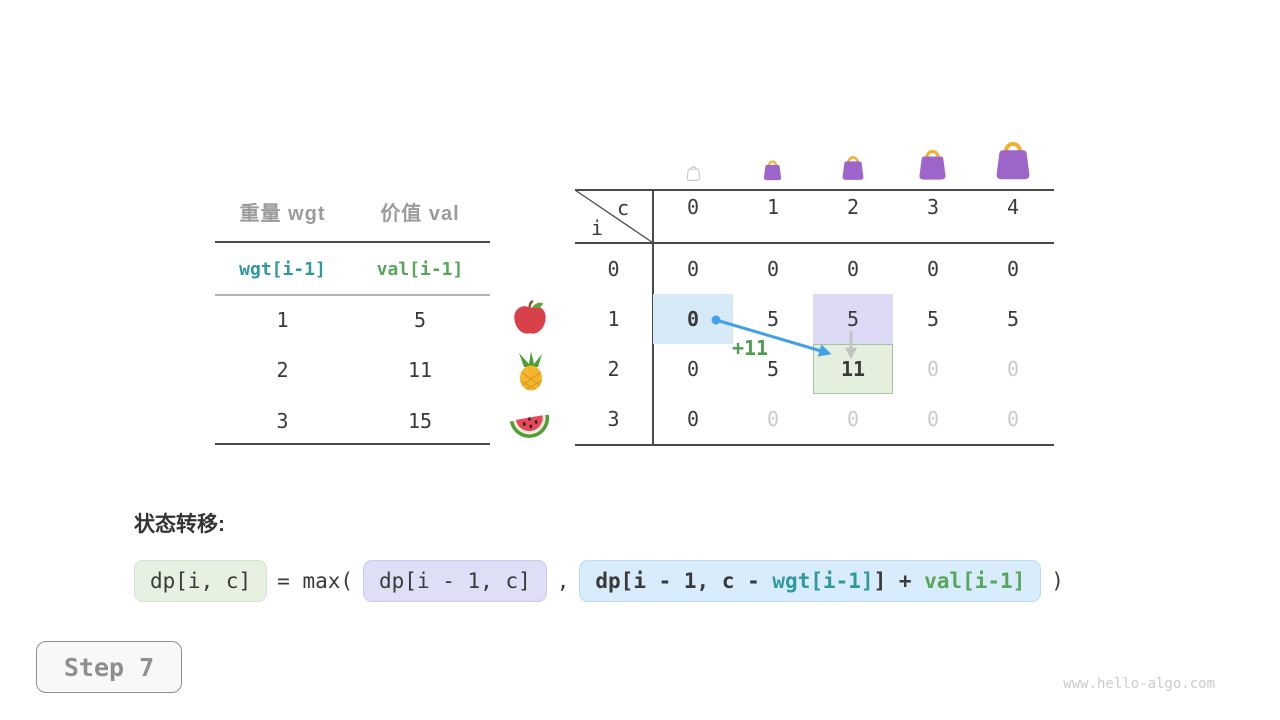  Describe the element at coordinates (282, 370) in the screenshot. I see `item-weight: 2` at that location.